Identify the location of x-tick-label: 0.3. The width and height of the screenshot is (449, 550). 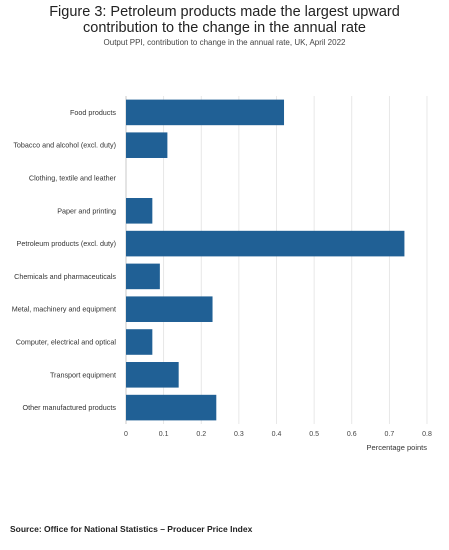
(239, 434).